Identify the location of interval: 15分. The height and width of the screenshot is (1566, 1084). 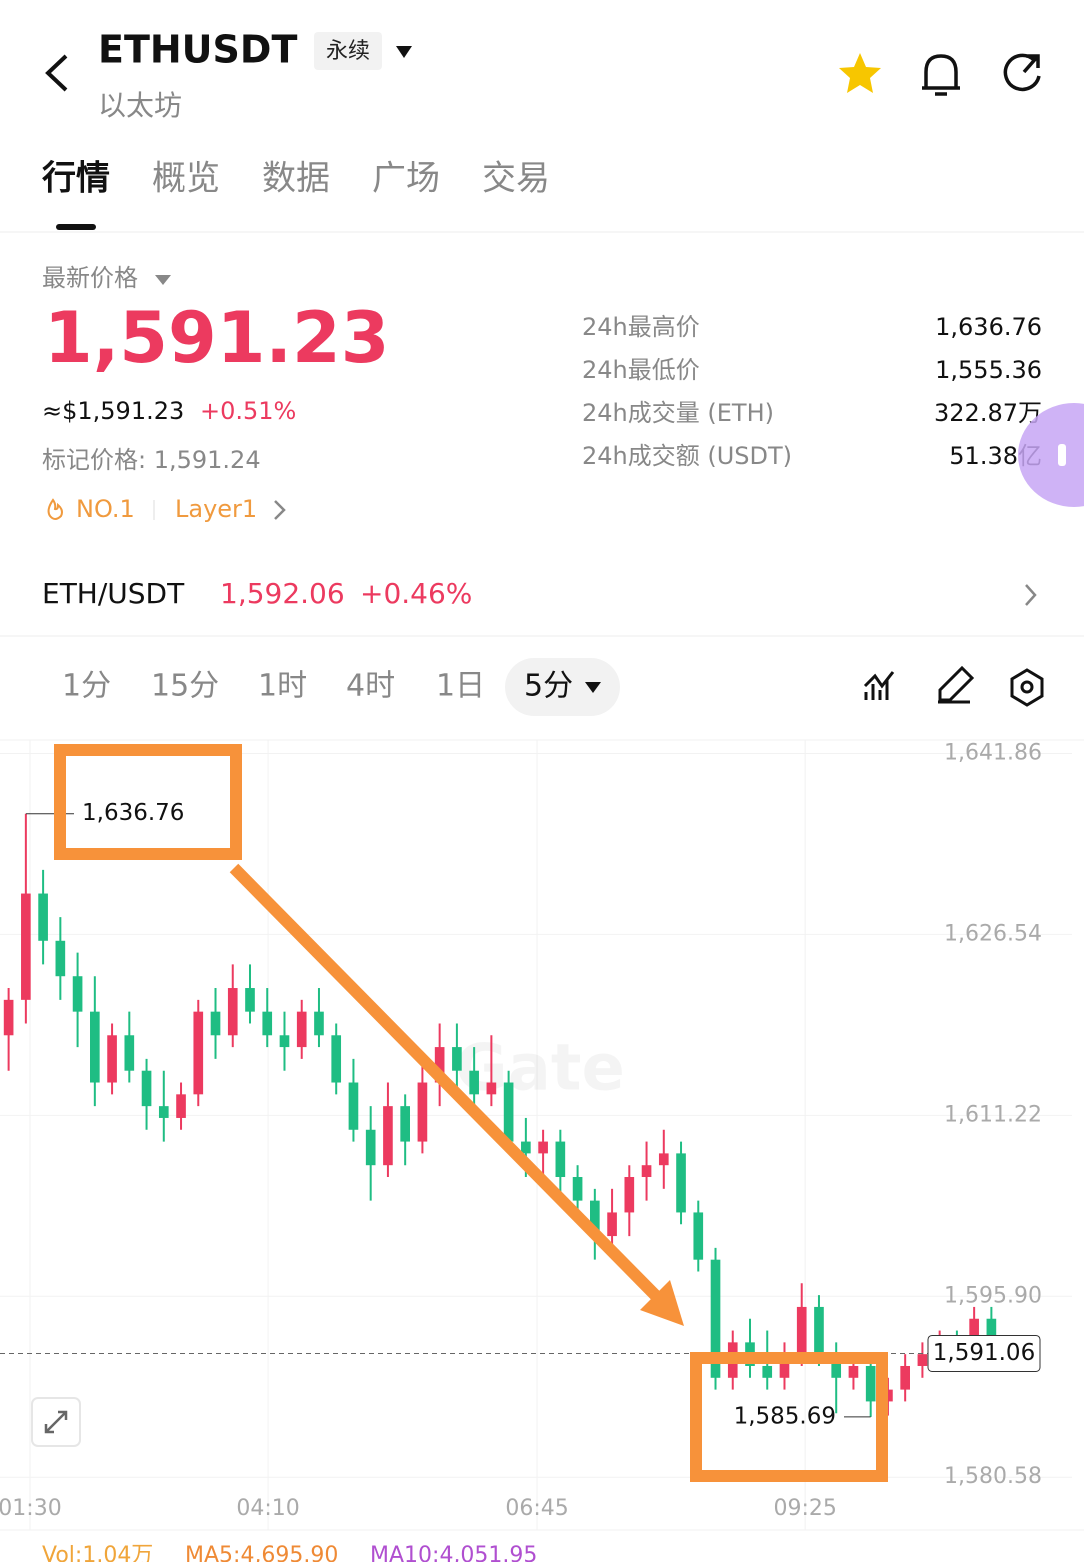
(185, 686).